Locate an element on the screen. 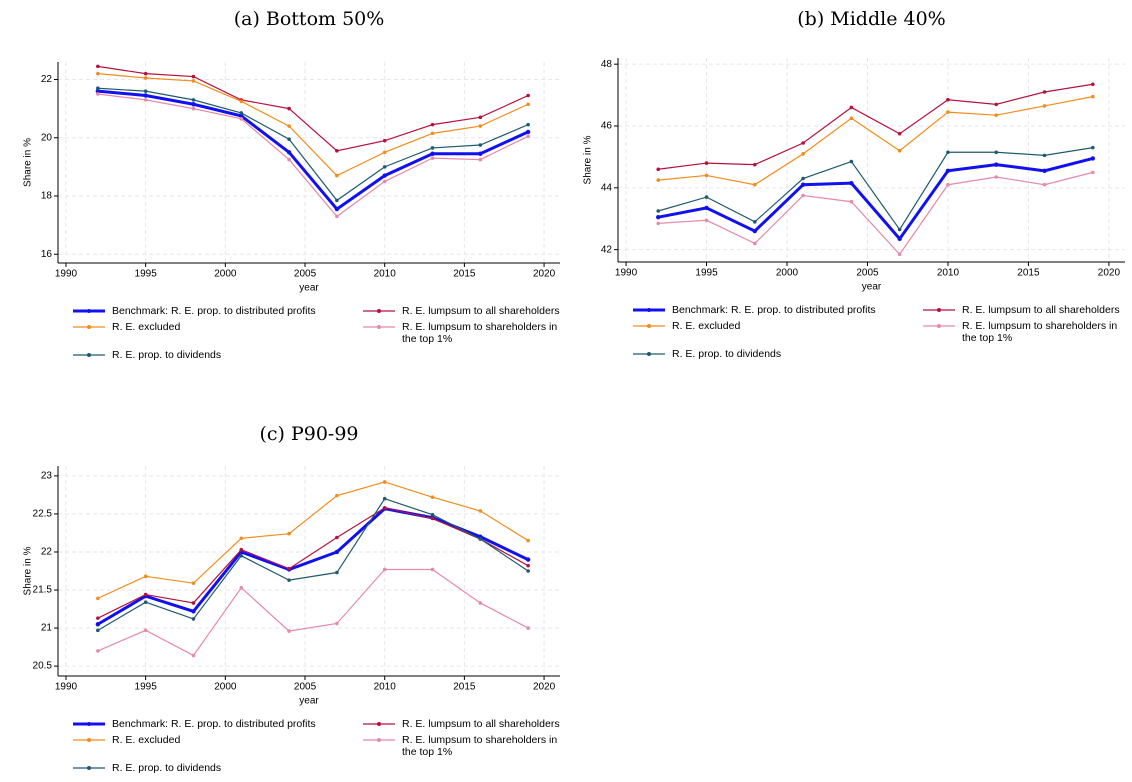 Image resolution: width=1132 pixels, height=782 pixels. x-tick-label: 2000 is located at coordinates (225, 274).